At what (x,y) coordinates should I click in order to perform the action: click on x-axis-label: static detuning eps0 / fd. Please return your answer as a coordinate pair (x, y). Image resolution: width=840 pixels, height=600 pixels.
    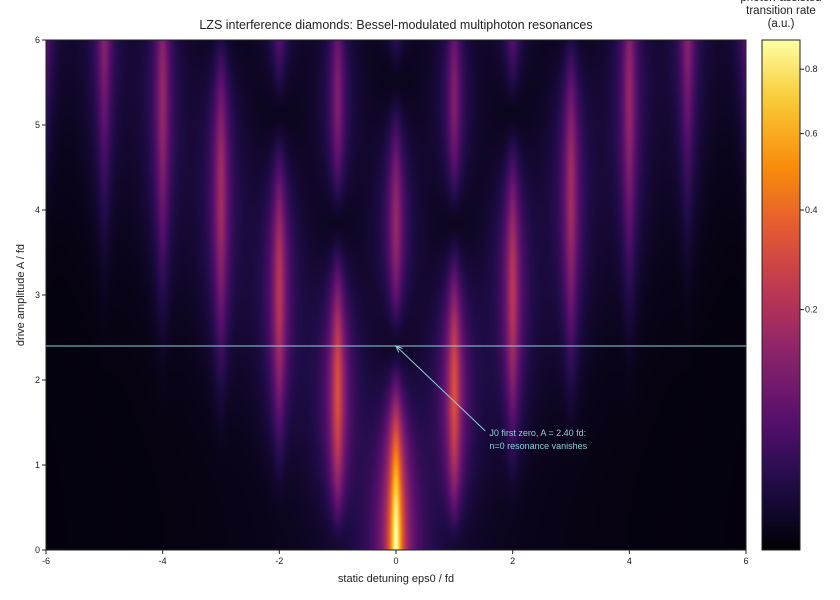
    Looking at the image, I should click on (396, 579).